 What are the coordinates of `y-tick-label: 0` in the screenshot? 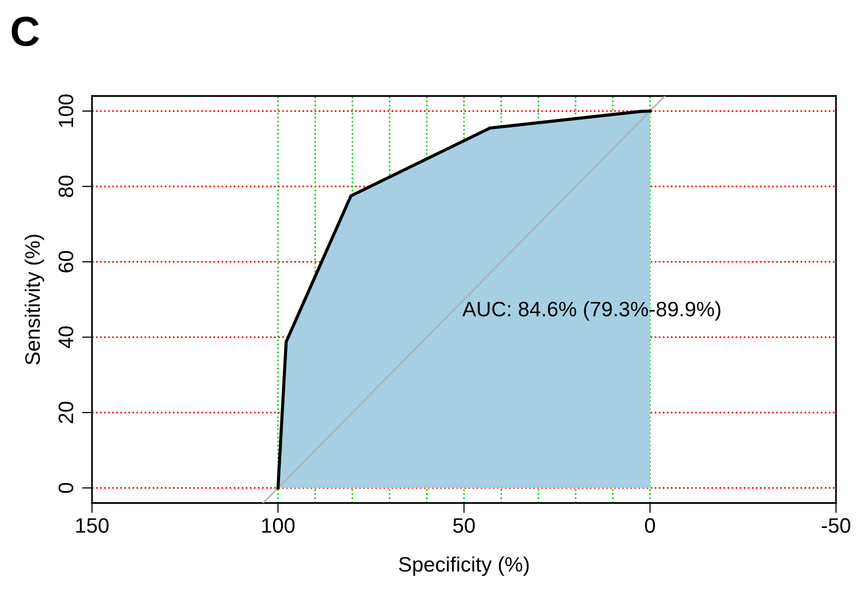 It's located at (66, 487).